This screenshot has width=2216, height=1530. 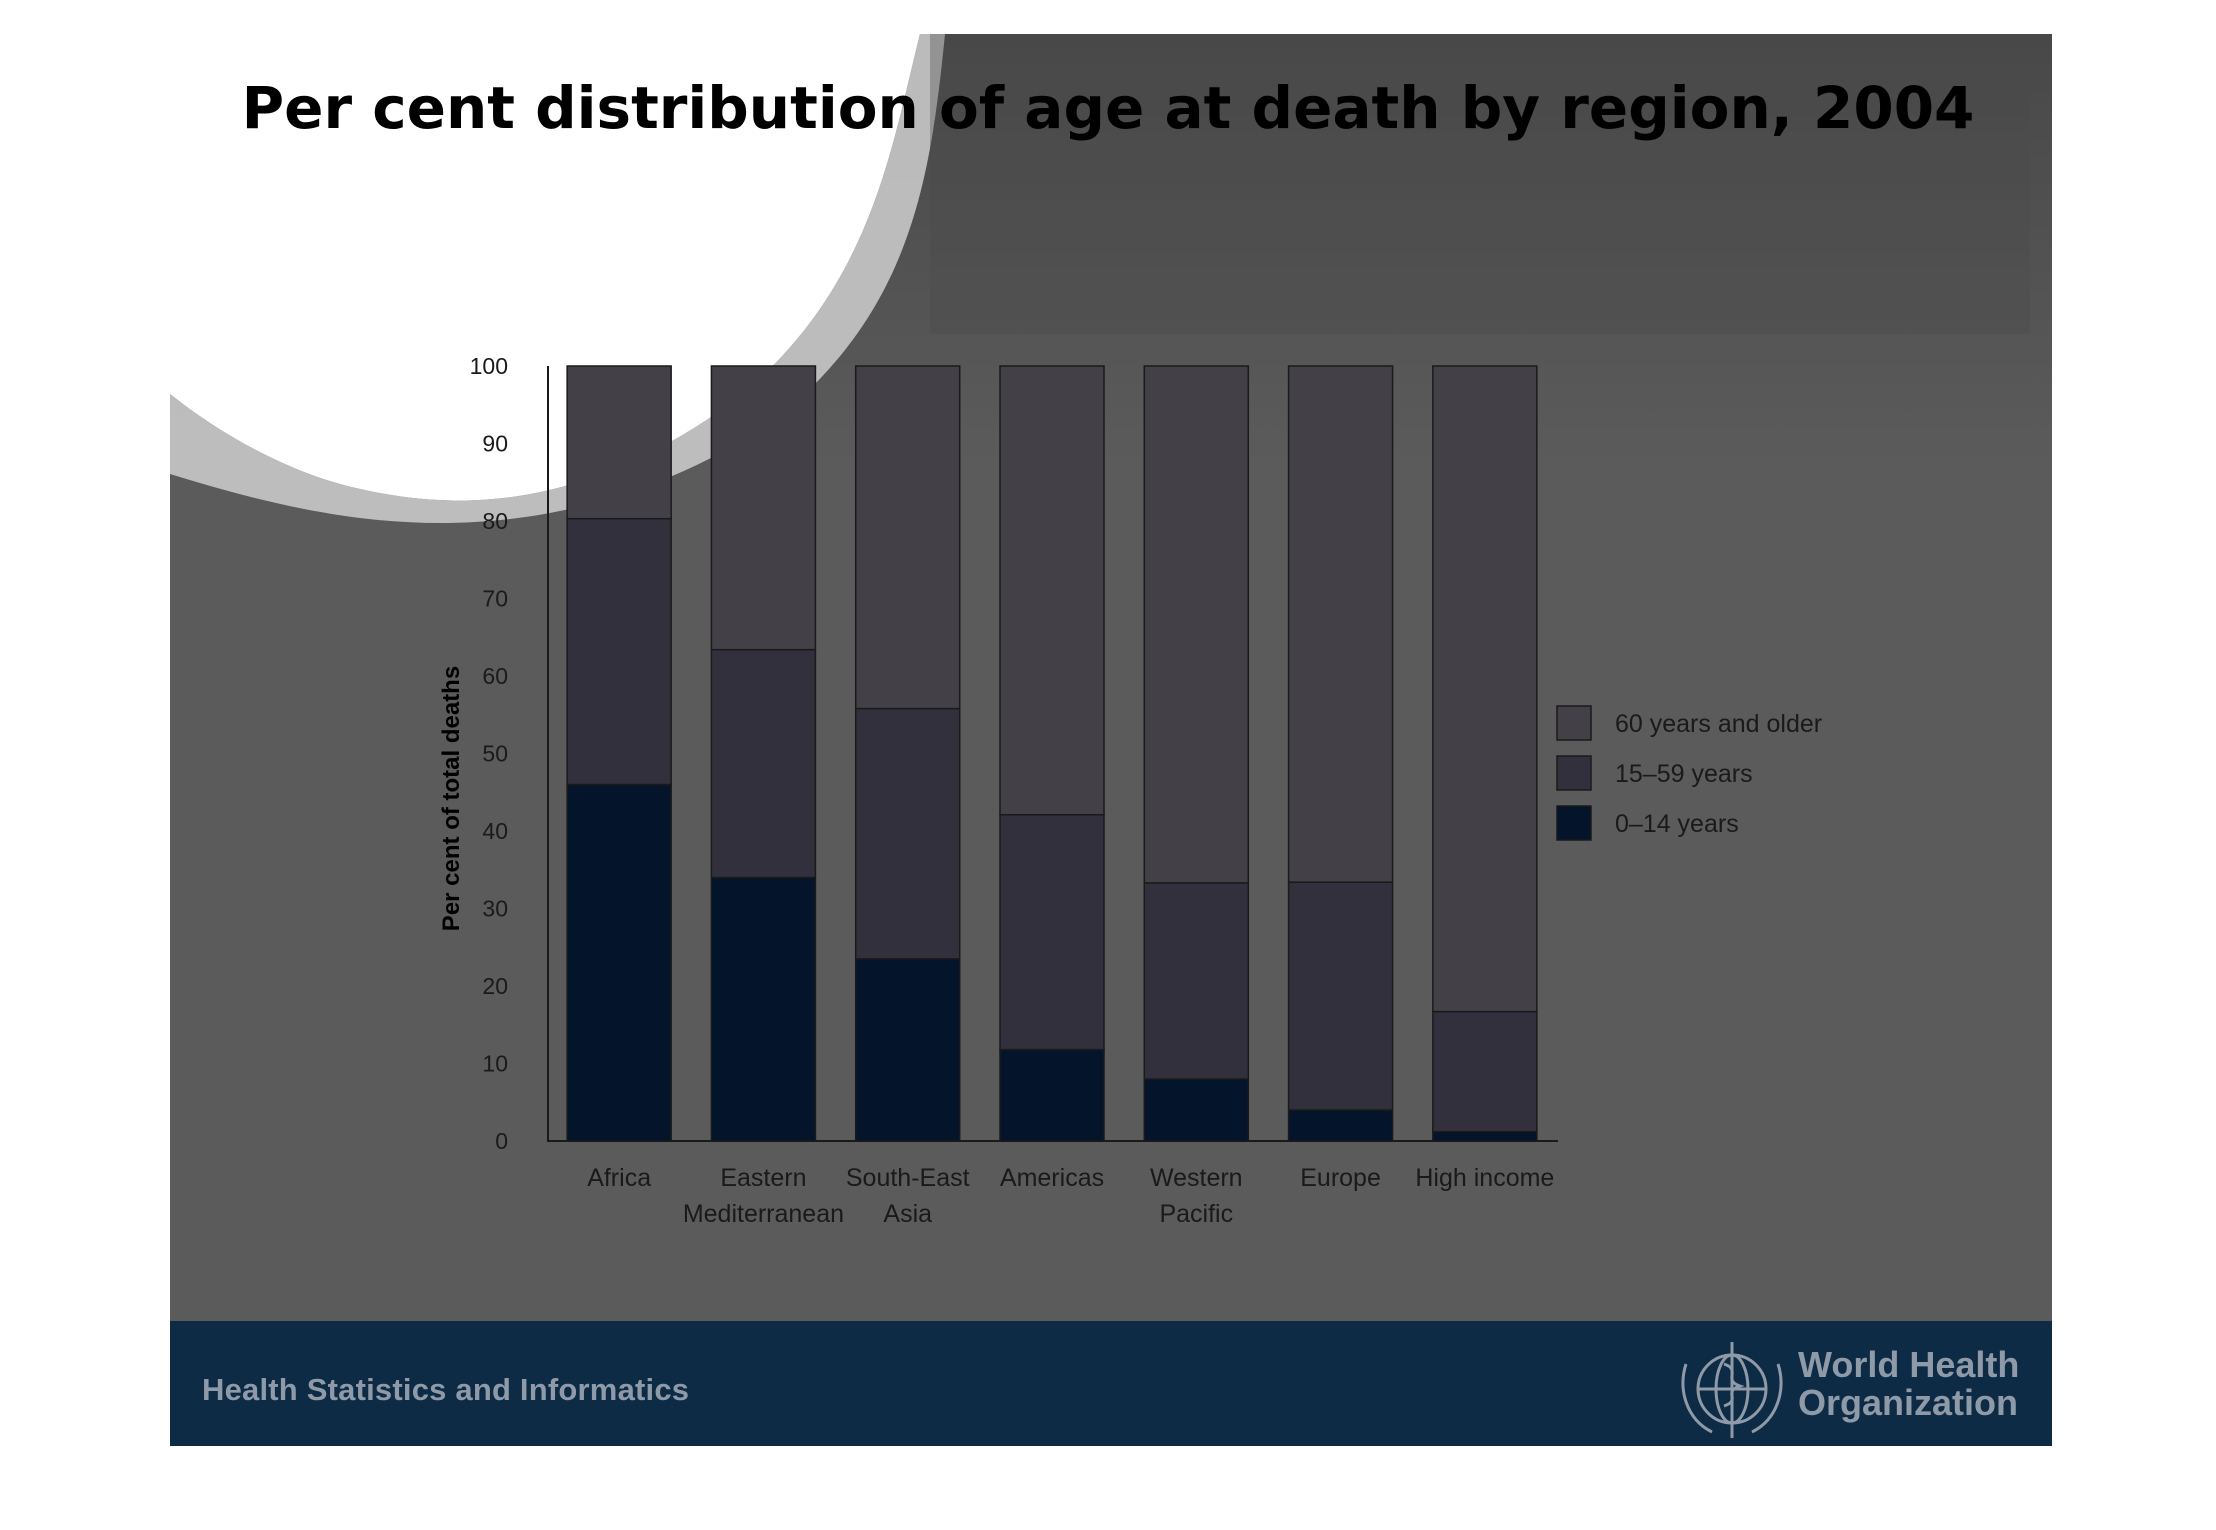 I want to click on legend-label: 15–59 years, so click(x=1684, y=774).